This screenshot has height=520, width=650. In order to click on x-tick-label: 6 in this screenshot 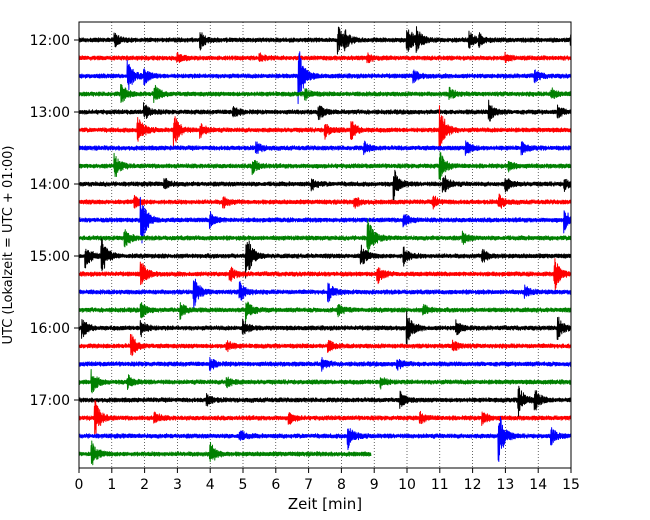, I will do `click(275, 485)`.